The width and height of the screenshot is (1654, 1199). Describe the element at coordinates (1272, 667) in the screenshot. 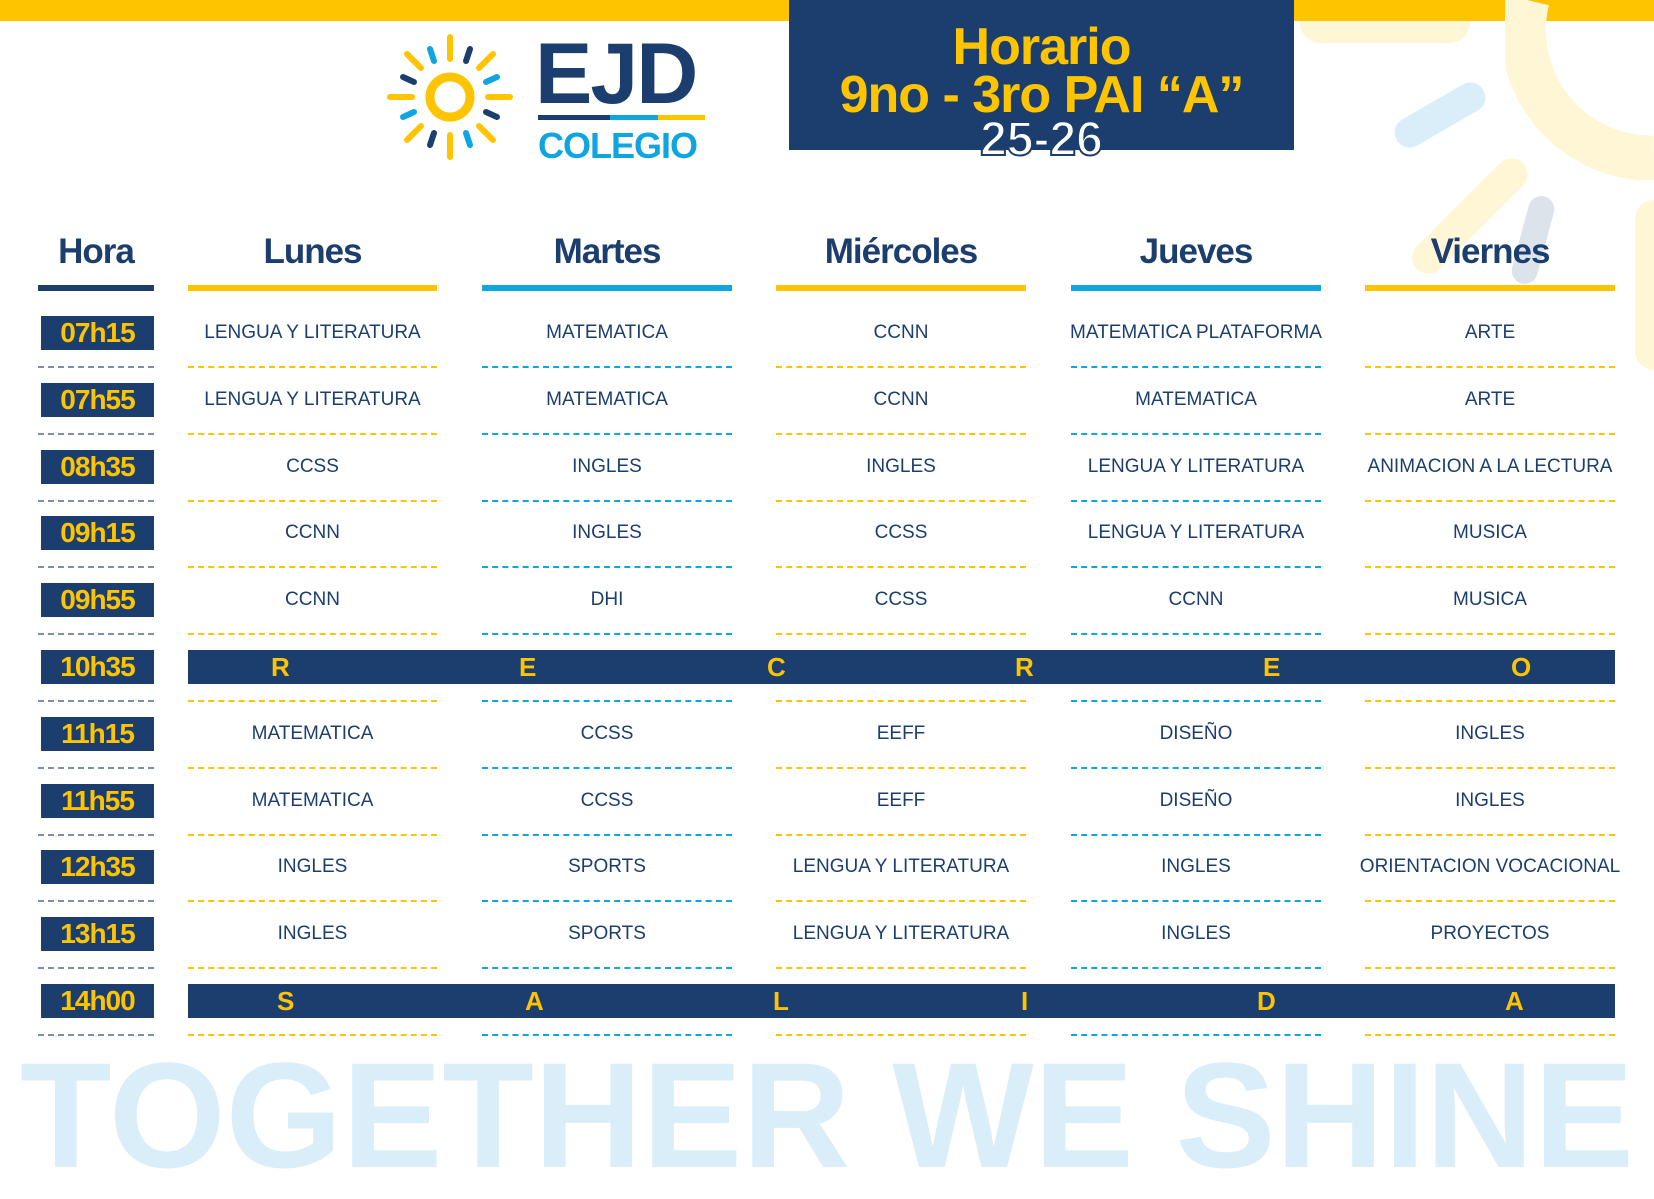

I see `band-letter: E` at that location.